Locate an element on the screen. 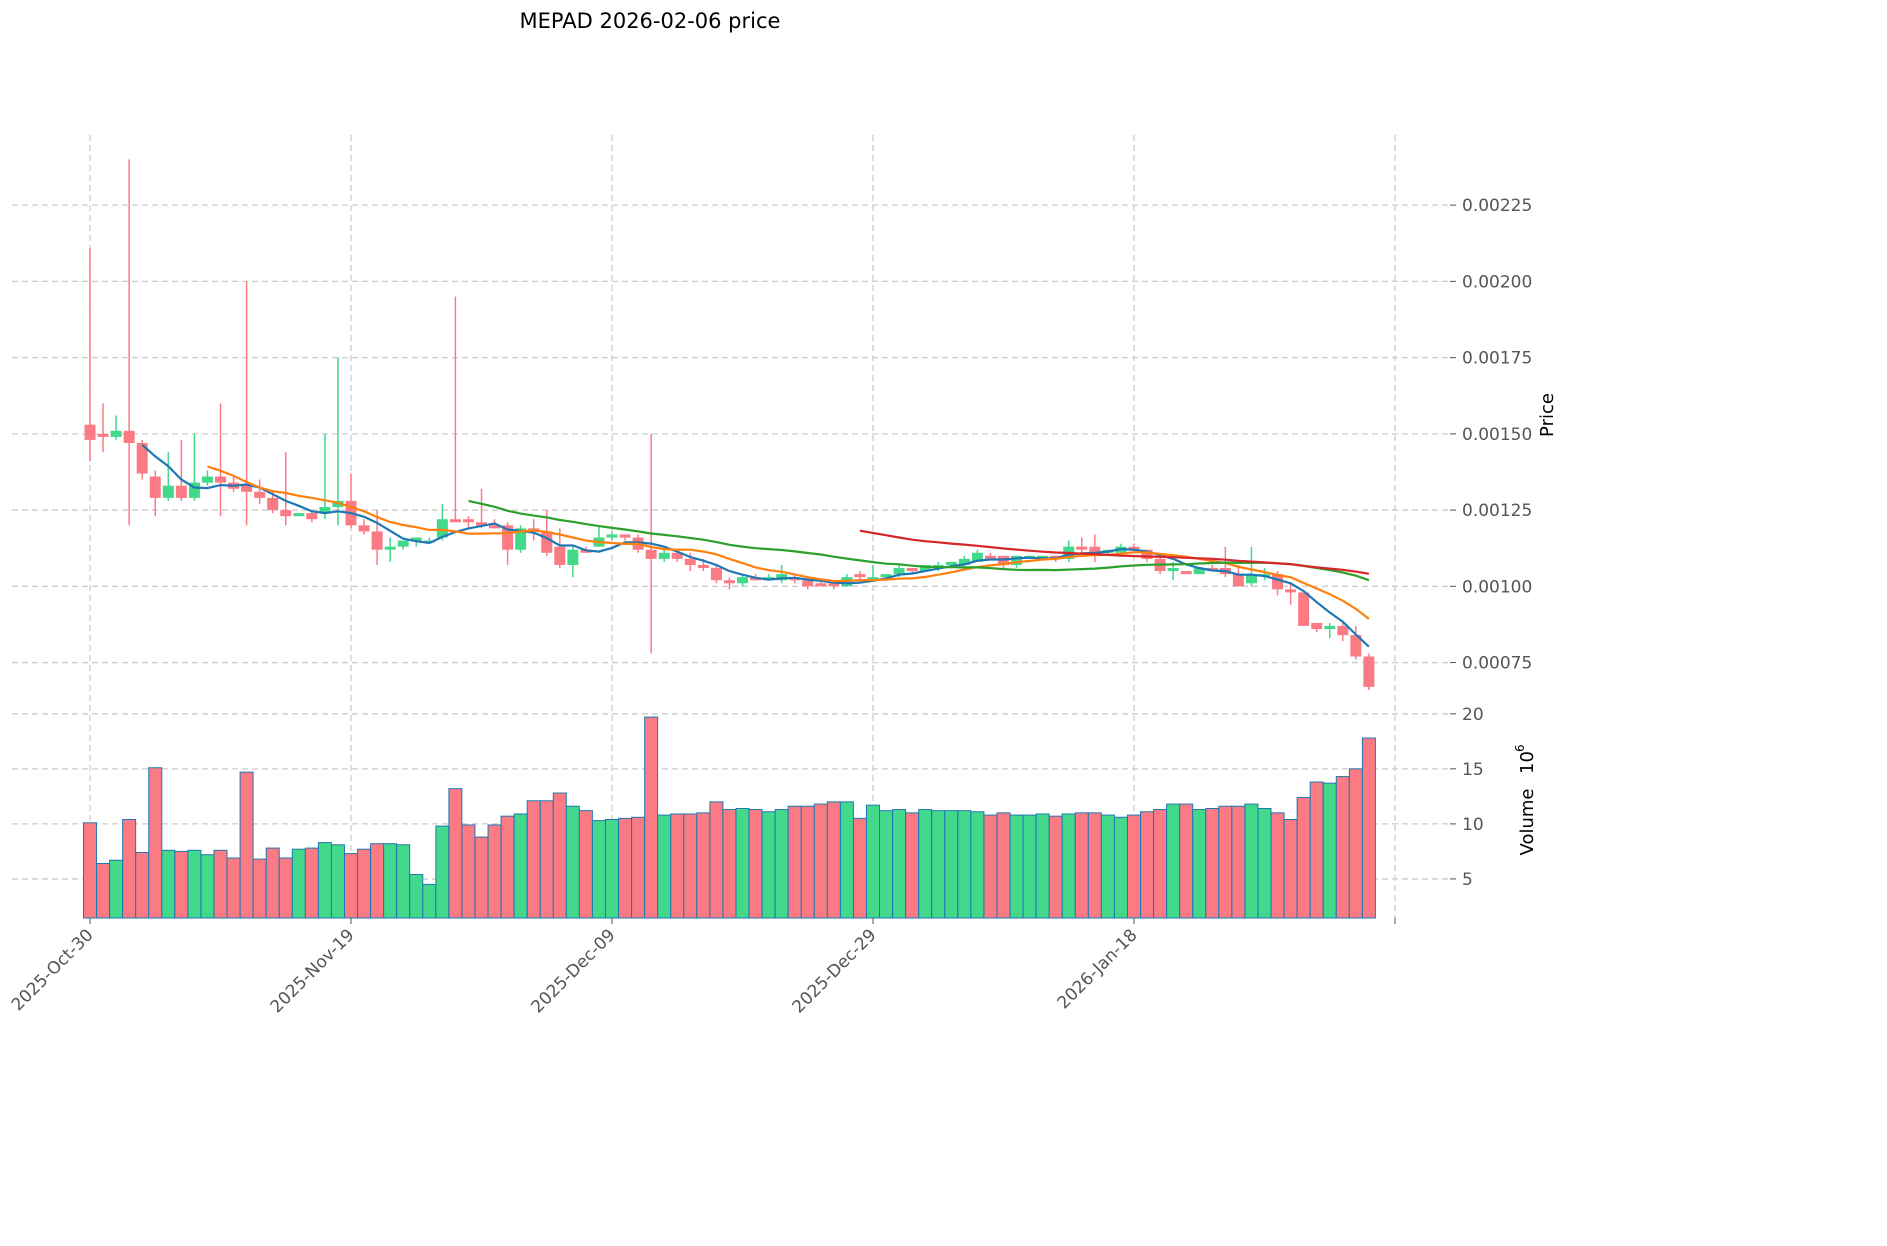  volume-tick-label: 15 is located at coordinates (1473, 770).